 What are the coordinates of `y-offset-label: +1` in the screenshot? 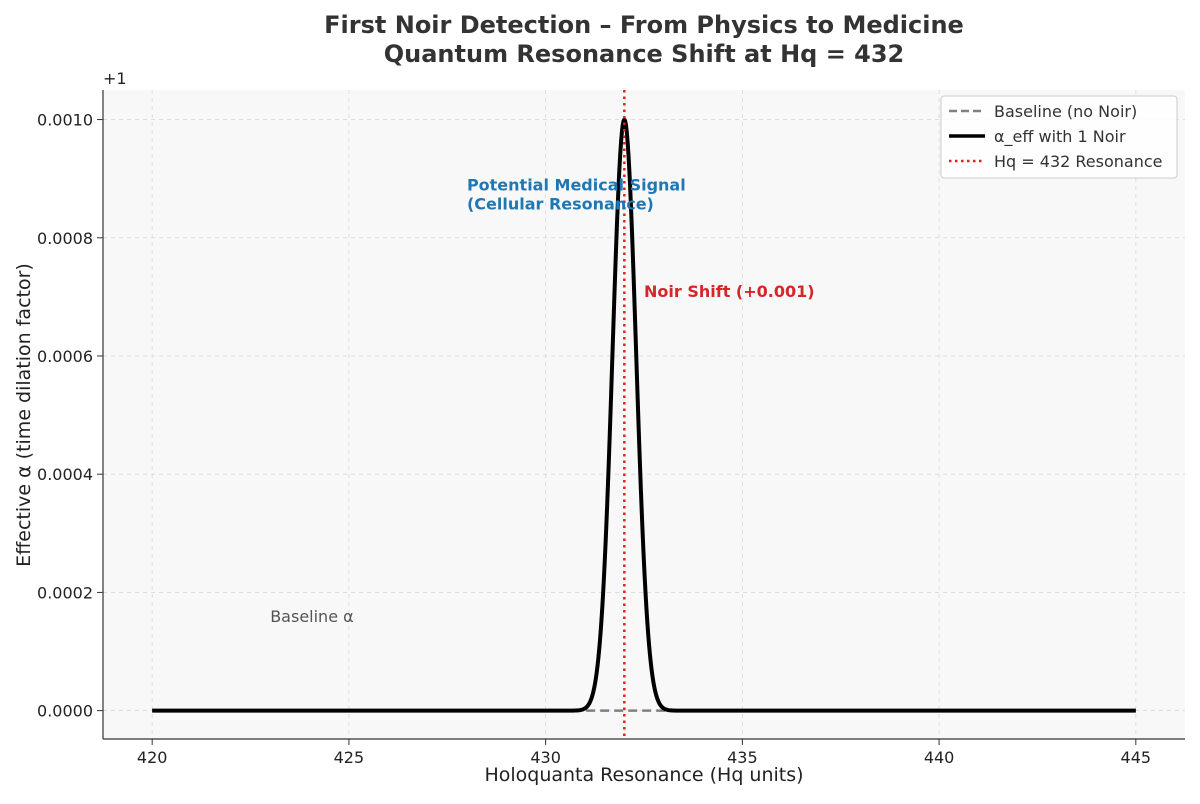 It's located at (115, 78).